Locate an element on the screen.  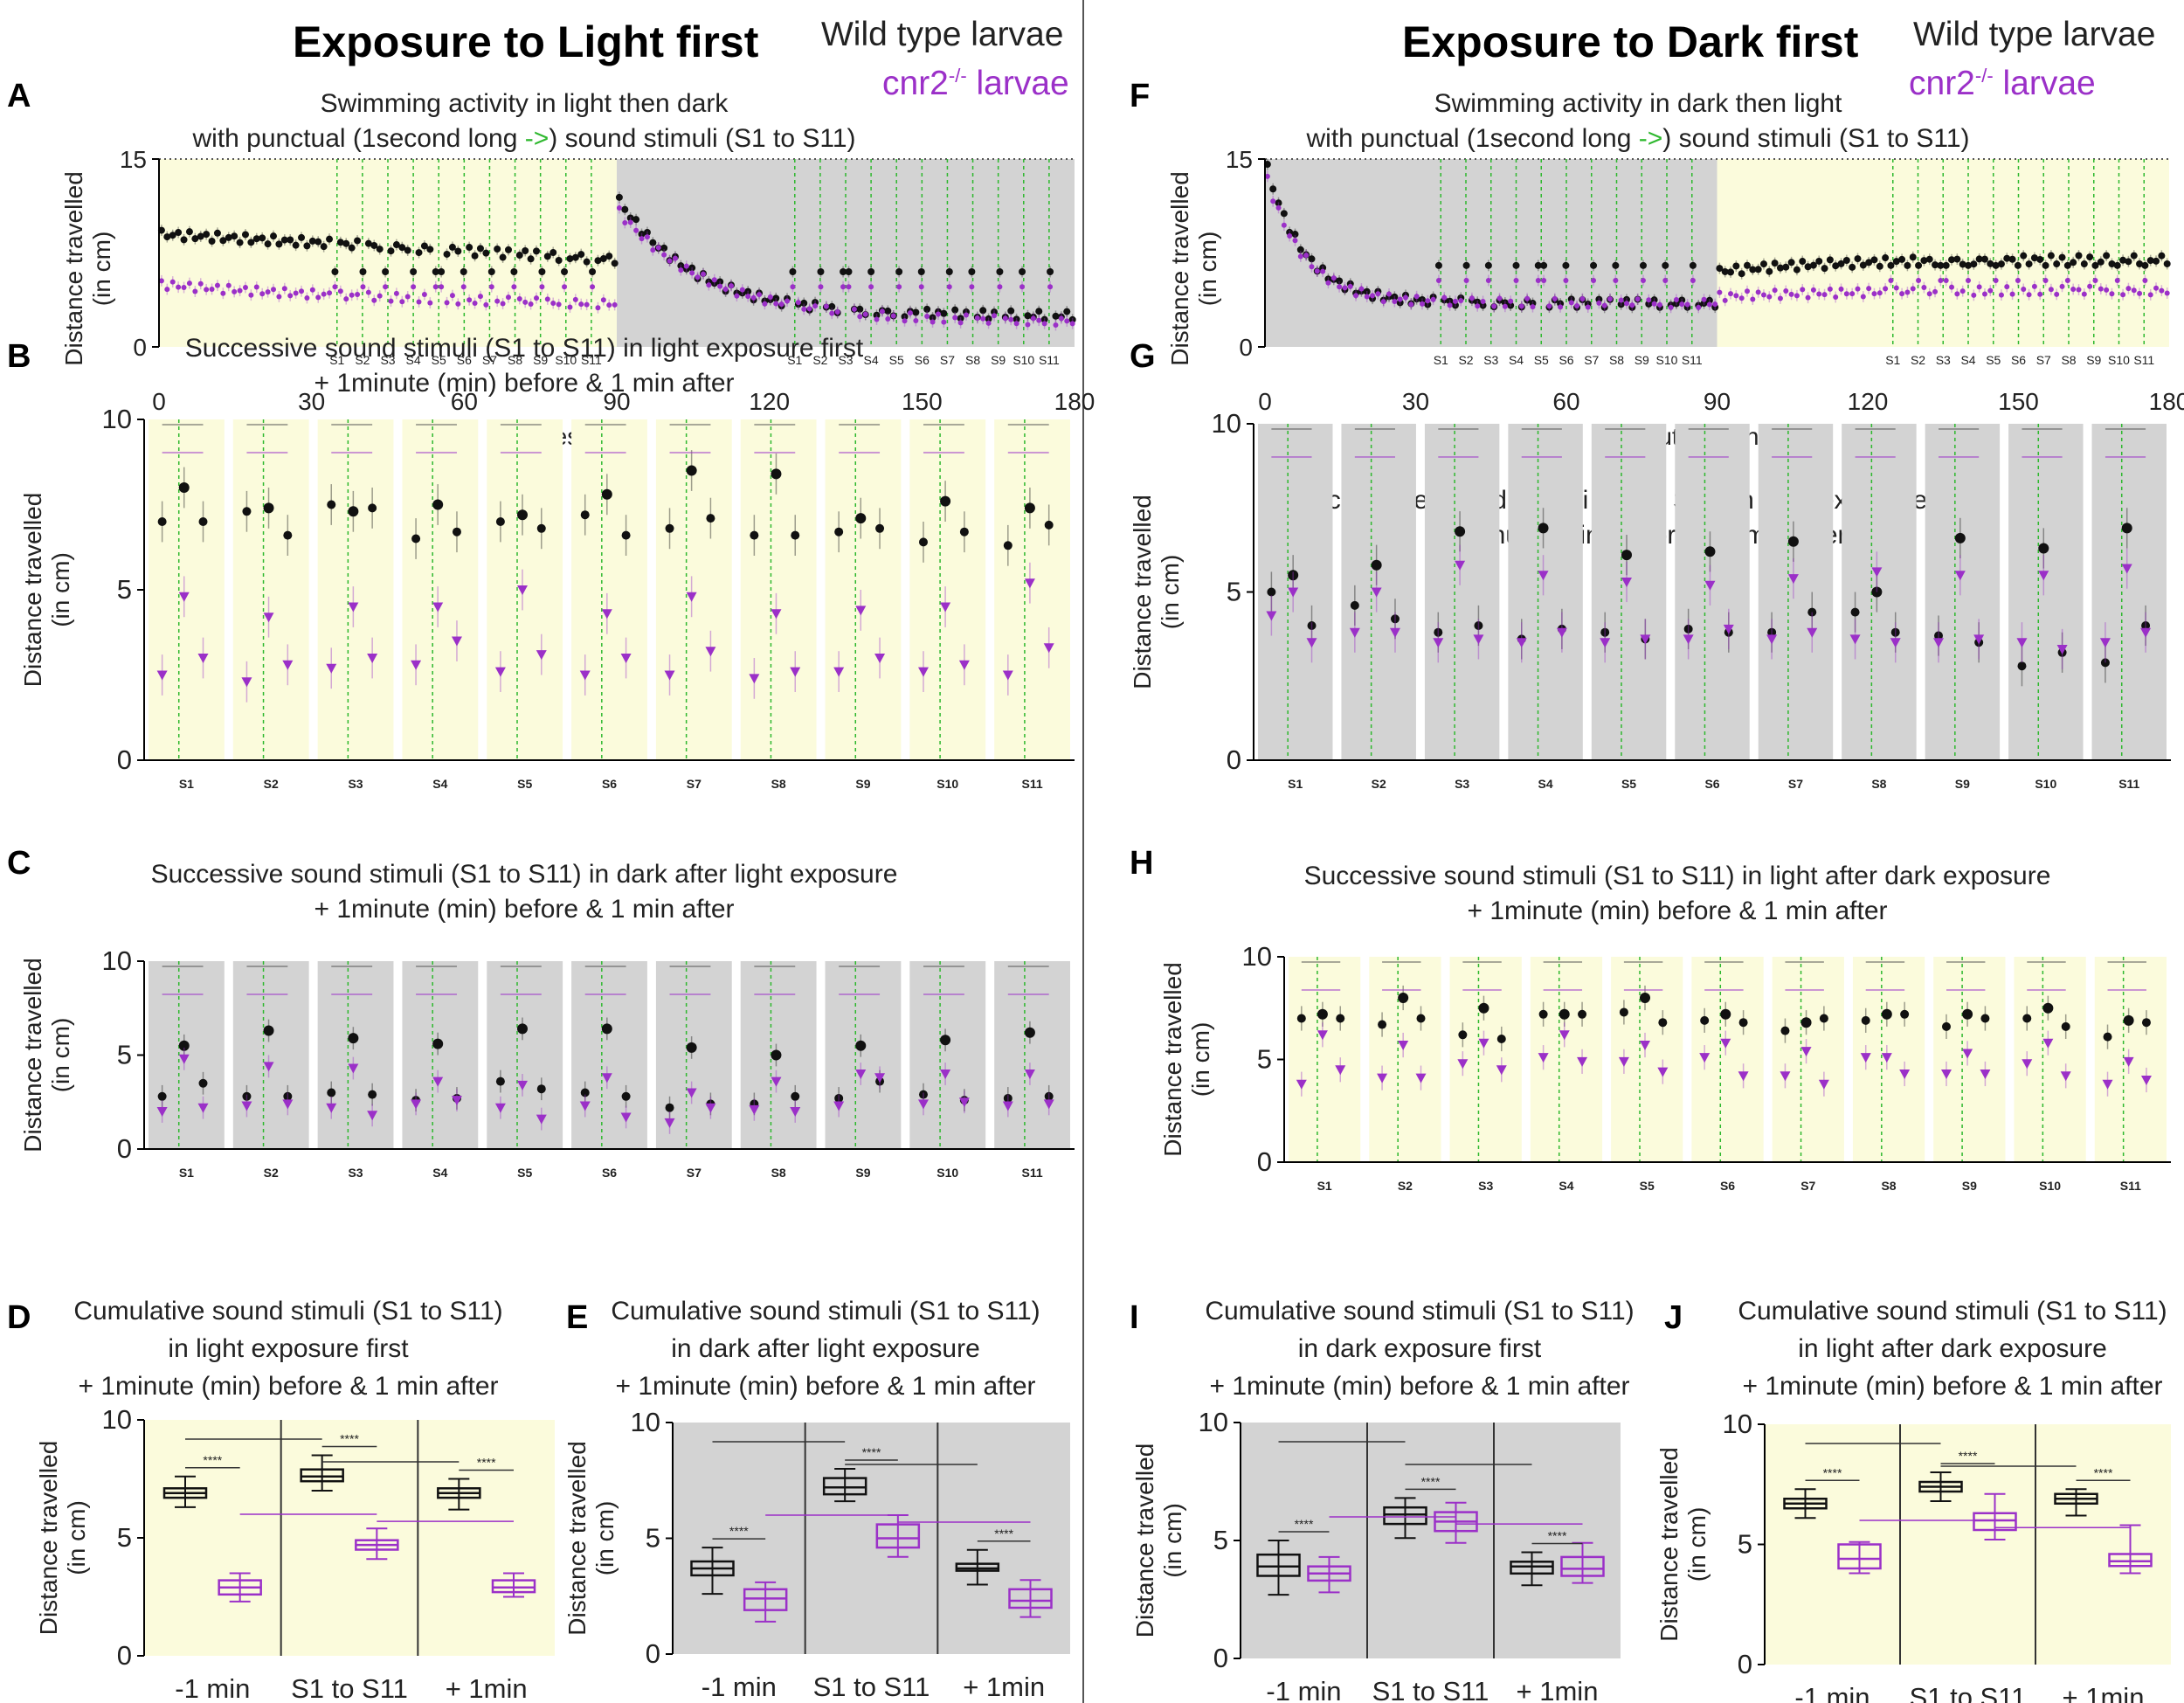
wt-box is located at coordinates (322, 1475).